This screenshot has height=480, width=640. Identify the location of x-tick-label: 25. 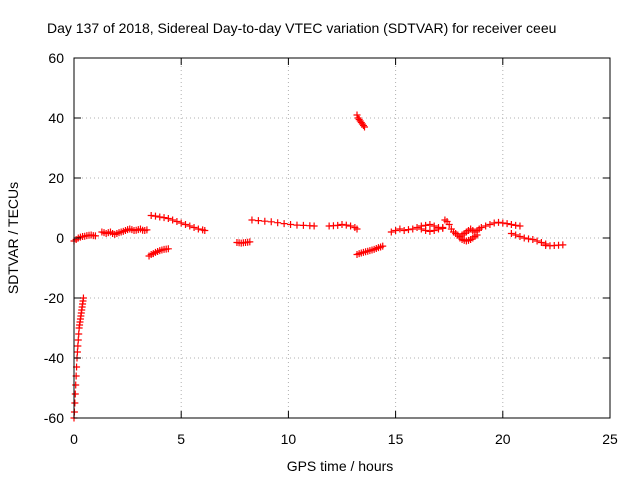
(610, 439).